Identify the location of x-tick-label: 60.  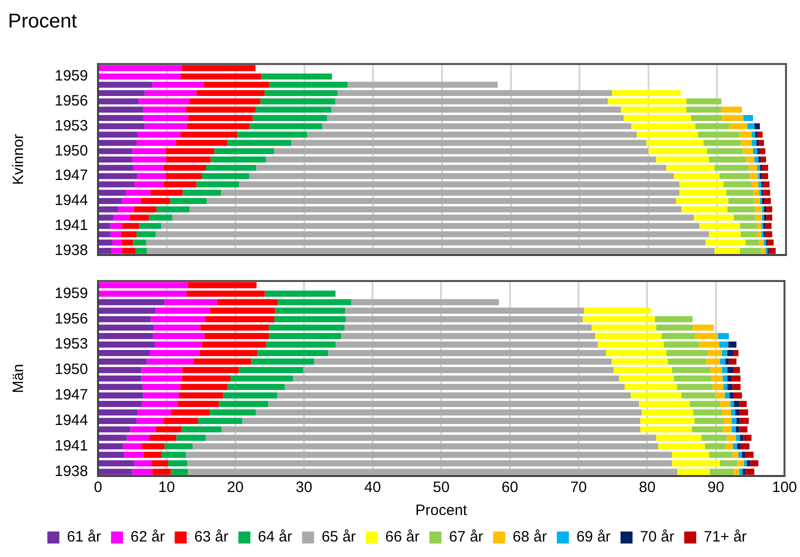
(510, 487).